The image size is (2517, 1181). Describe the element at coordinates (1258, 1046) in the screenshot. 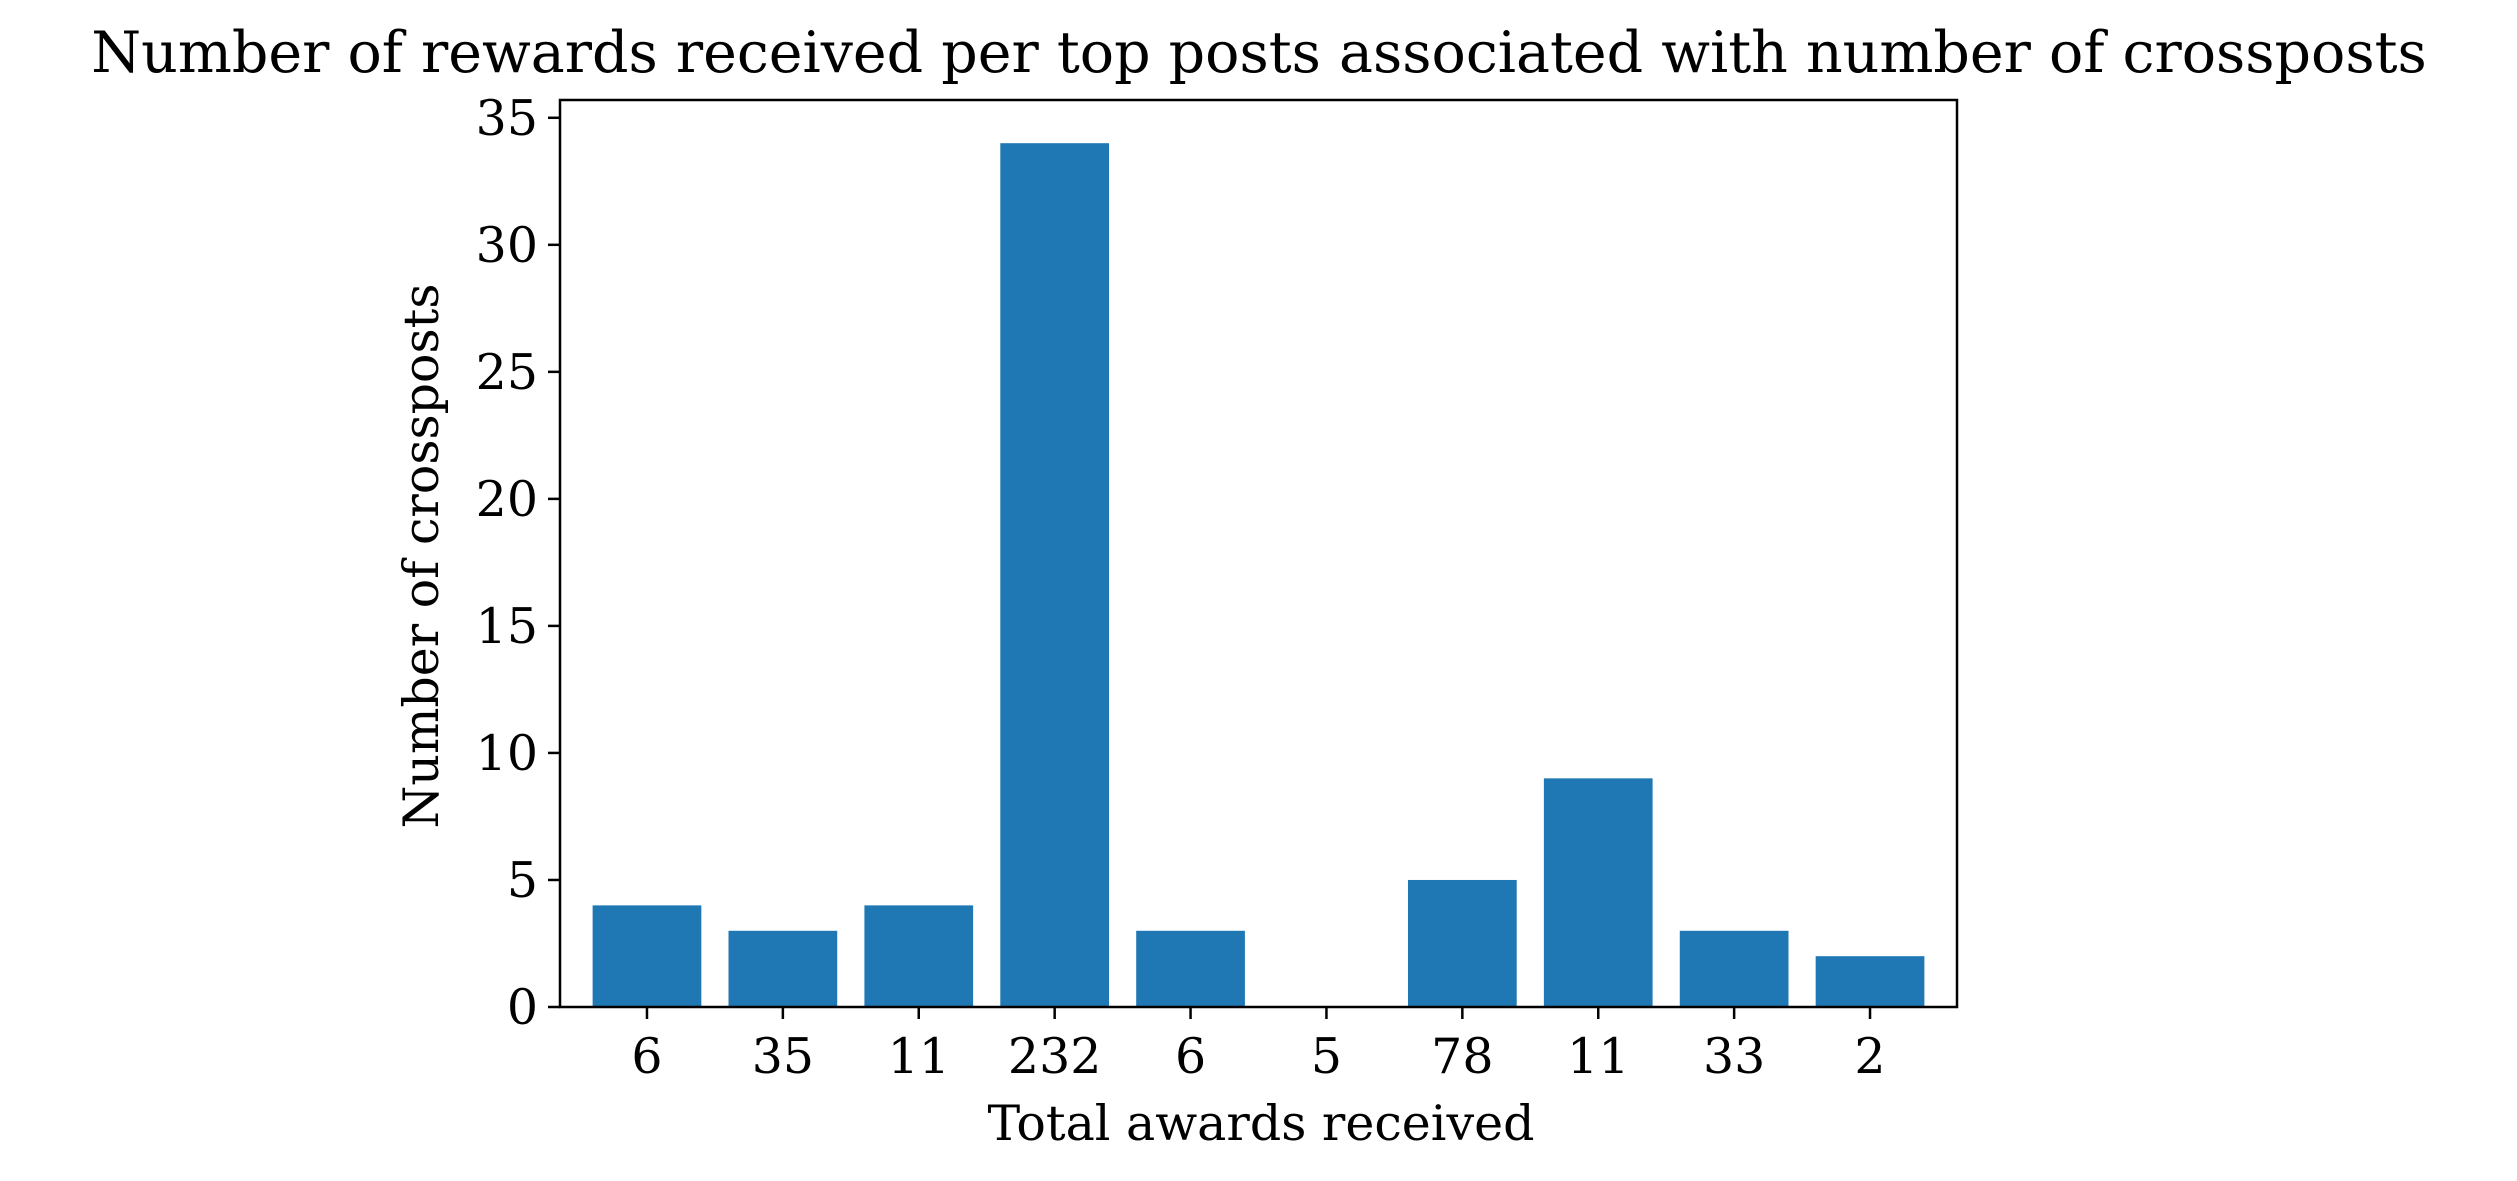

I see `x-axis-ticks: 6 35 11 232 6 5 78 11 33 2` at that location.